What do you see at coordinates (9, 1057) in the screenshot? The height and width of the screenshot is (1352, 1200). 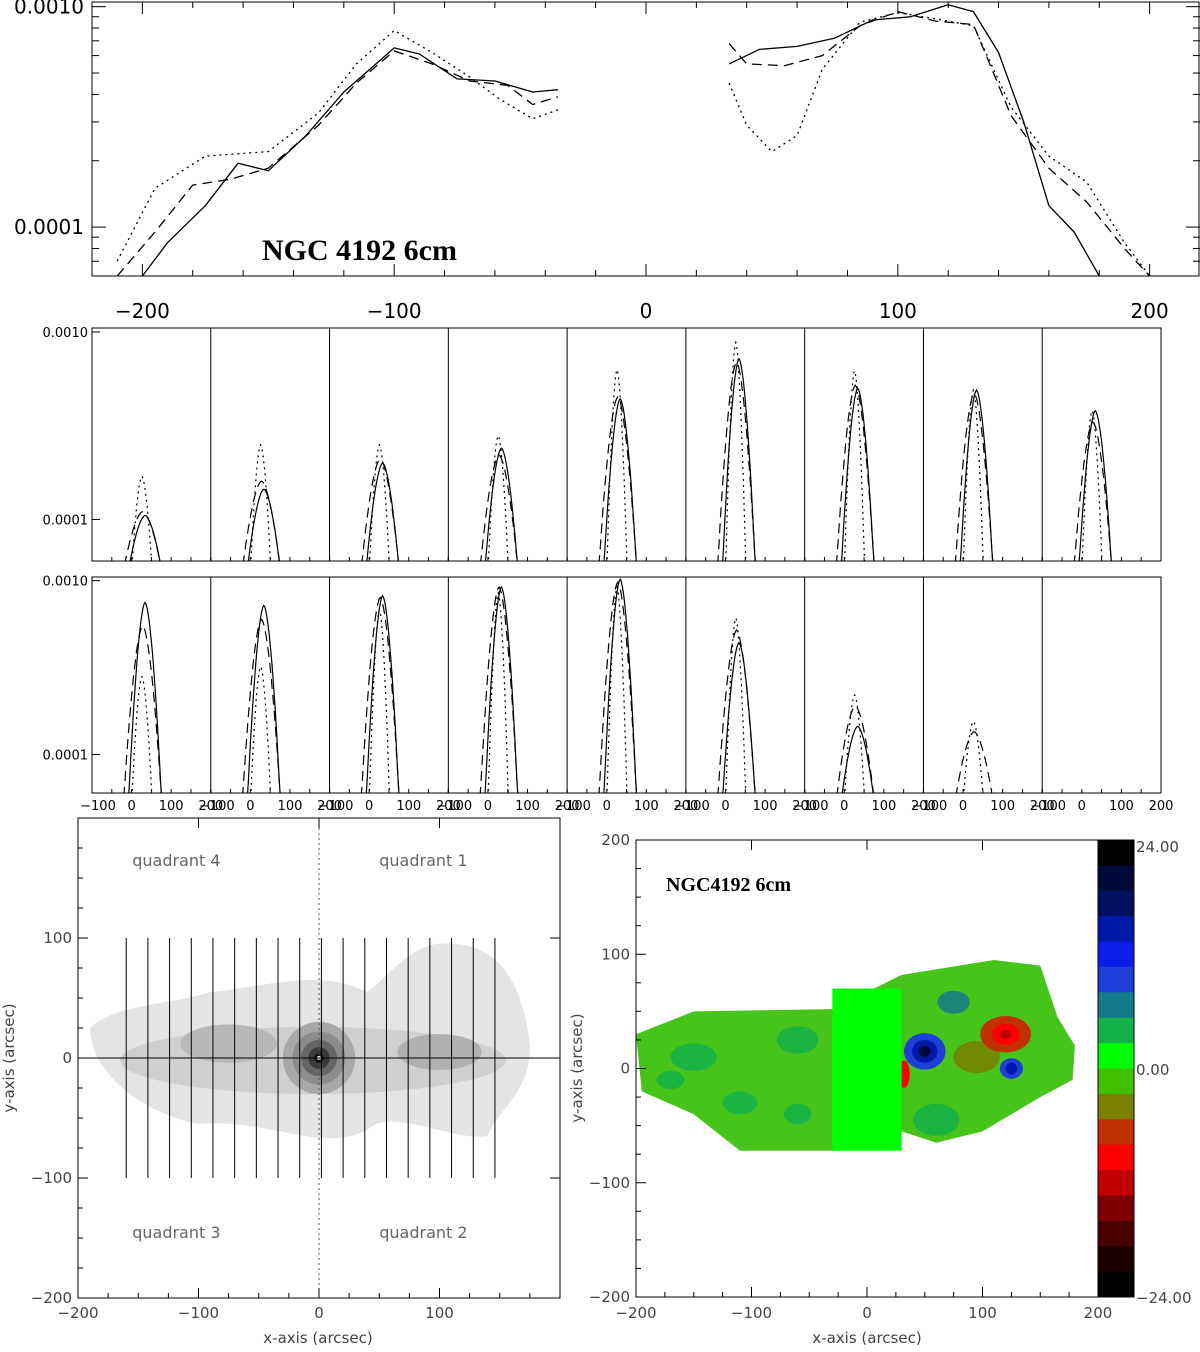 I see `y-axis-label: y-axis (arcsec)` at bounding box center [9, 1057].